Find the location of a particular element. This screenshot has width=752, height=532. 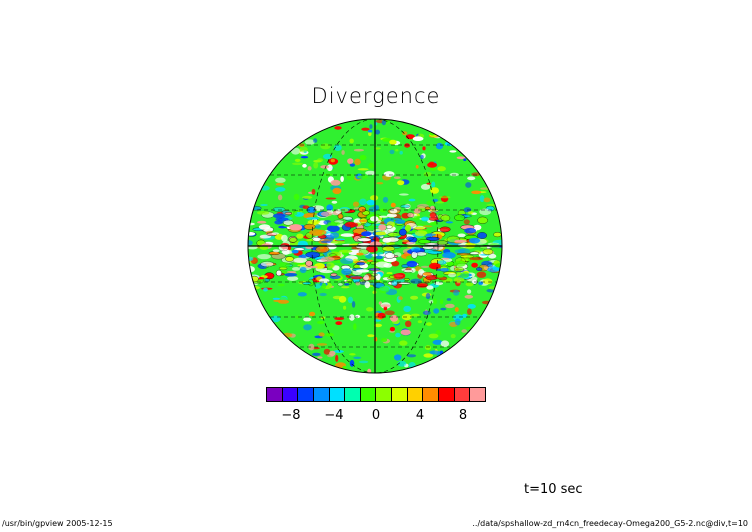

colorbar-tick: −4 is located at coordinates (334, 415).